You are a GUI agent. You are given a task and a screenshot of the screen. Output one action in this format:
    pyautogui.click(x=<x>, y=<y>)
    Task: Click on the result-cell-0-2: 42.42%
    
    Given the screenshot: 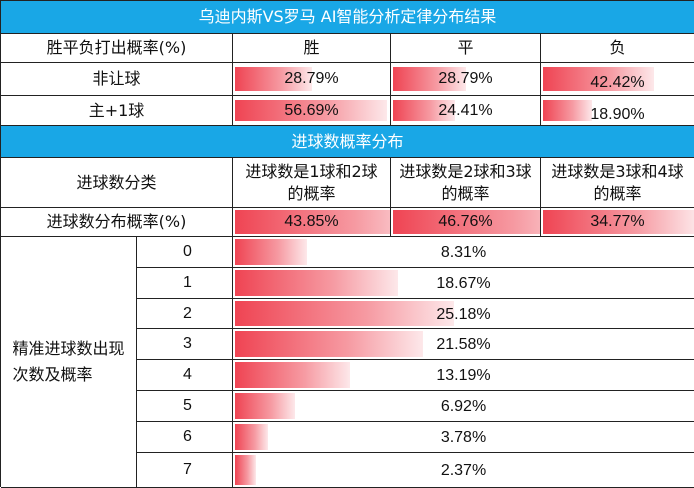 What is the action you would take?
    pyautogui.click(x=617, y=79)
    